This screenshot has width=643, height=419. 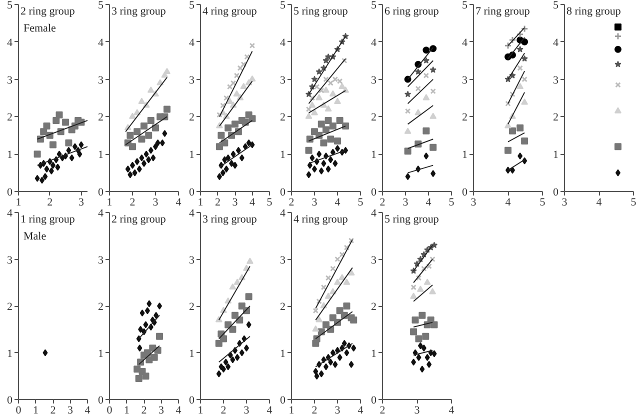 What do you see at coordinates (503, 12) in the screenshot?
I see `chart-title: 7 ring group` at bounding box center [503, 12].